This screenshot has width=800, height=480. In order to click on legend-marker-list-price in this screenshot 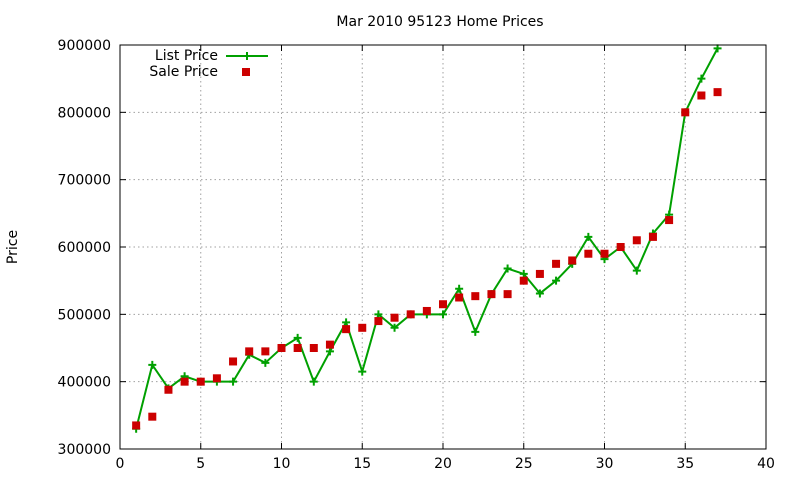, I will do `click(247, 56)`.